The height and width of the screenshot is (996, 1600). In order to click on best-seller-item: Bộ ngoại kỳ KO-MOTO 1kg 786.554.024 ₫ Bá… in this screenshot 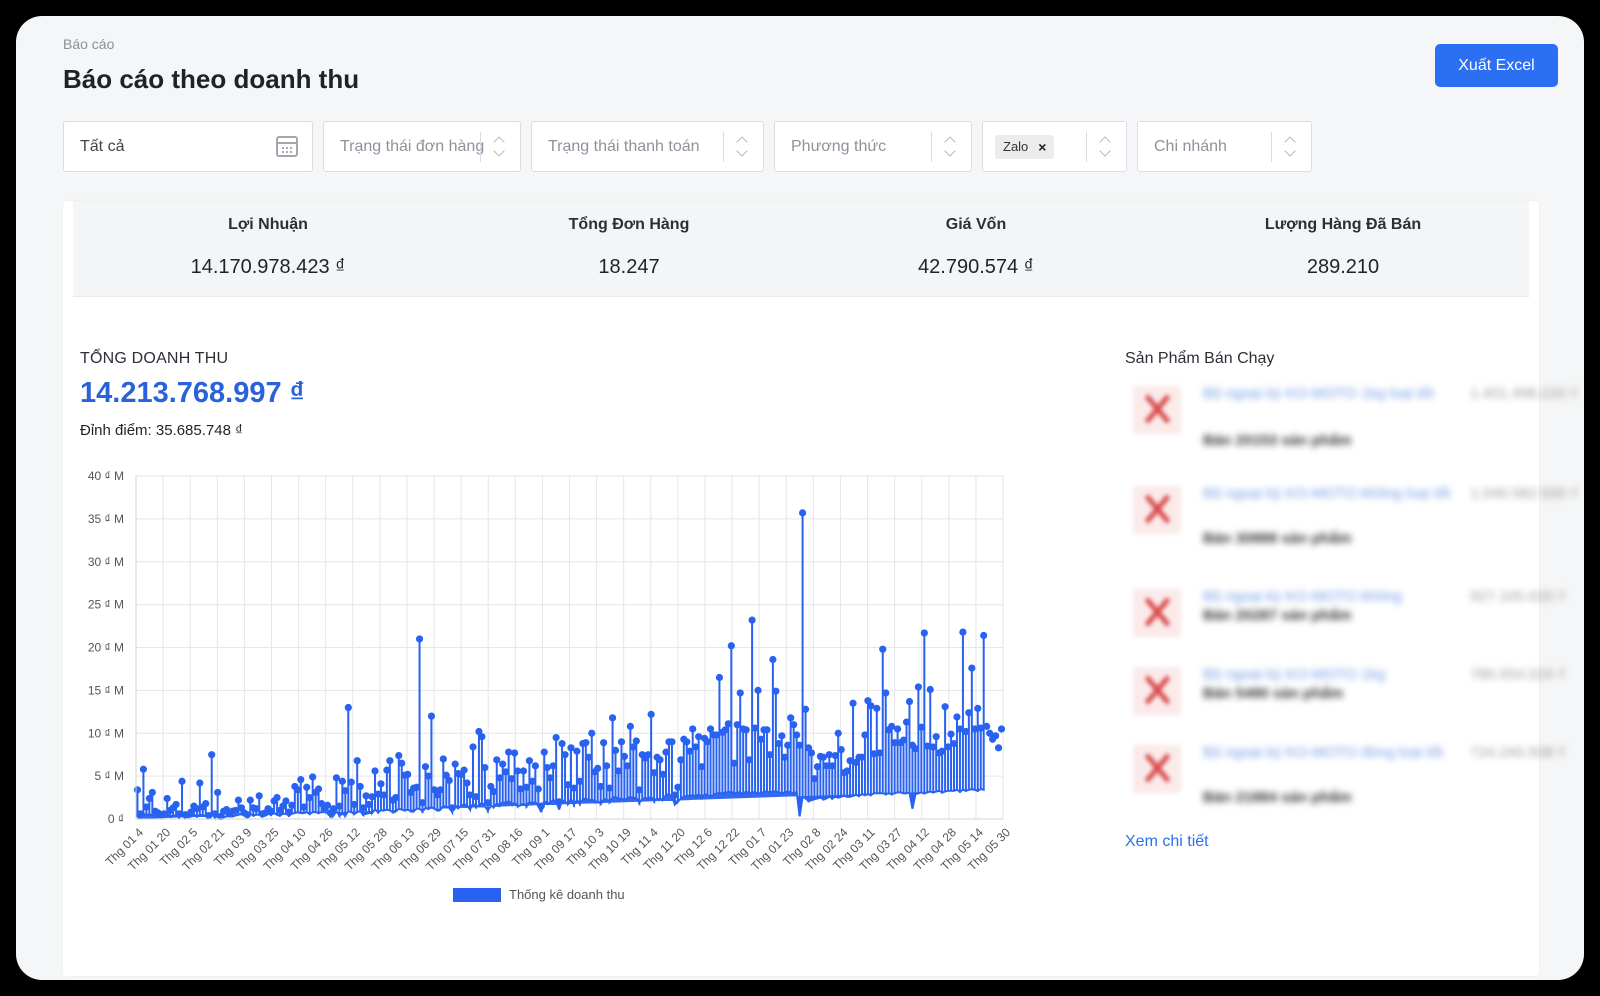, I will do `click(1352, 693)`.